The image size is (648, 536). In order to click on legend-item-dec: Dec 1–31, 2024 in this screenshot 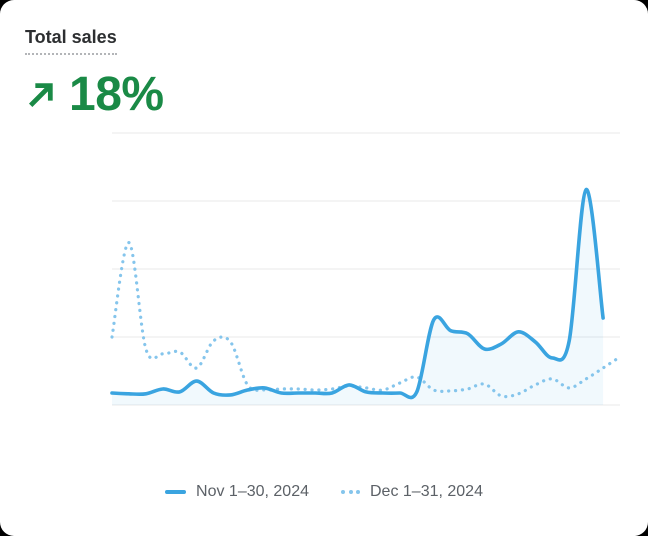, I will do `click(412, 492)`.